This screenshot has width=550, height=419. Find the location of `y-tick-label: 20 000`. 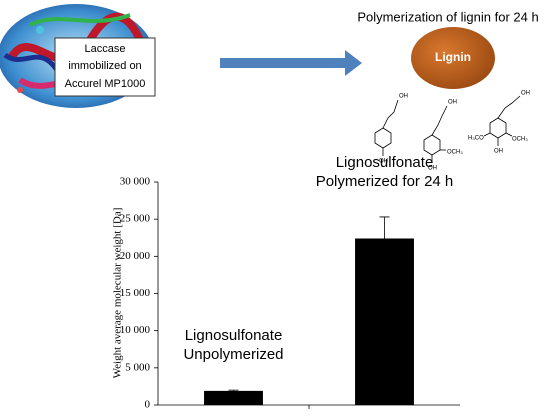

y-tick-label: 20 000 is located at coordinates (135, 256).